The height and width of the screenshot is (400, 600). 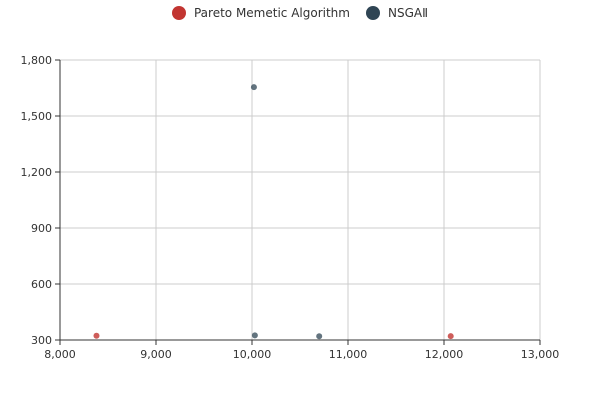 What do you see at coordinates (37, 172) in the screenshot?
I see `y-tick-label: 1,200` at bounding box center [37, 172].